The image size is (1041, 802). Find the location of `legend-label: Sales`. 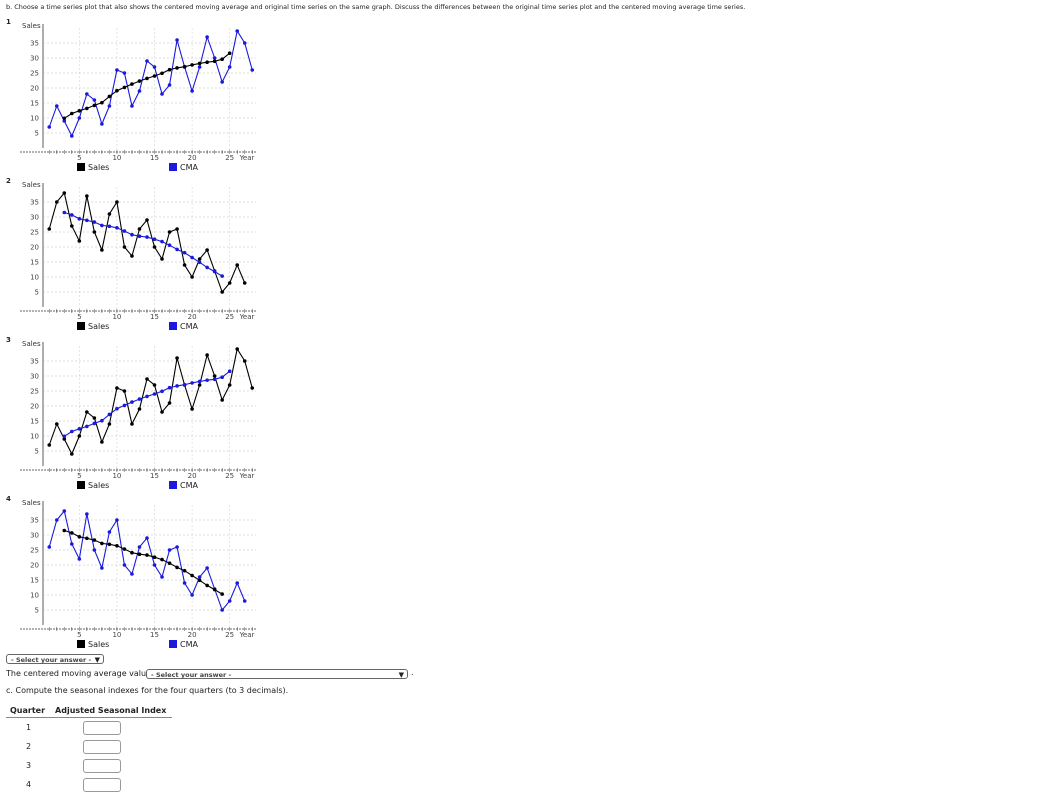

legend-label: Sales is located at coordinates (99, 326).